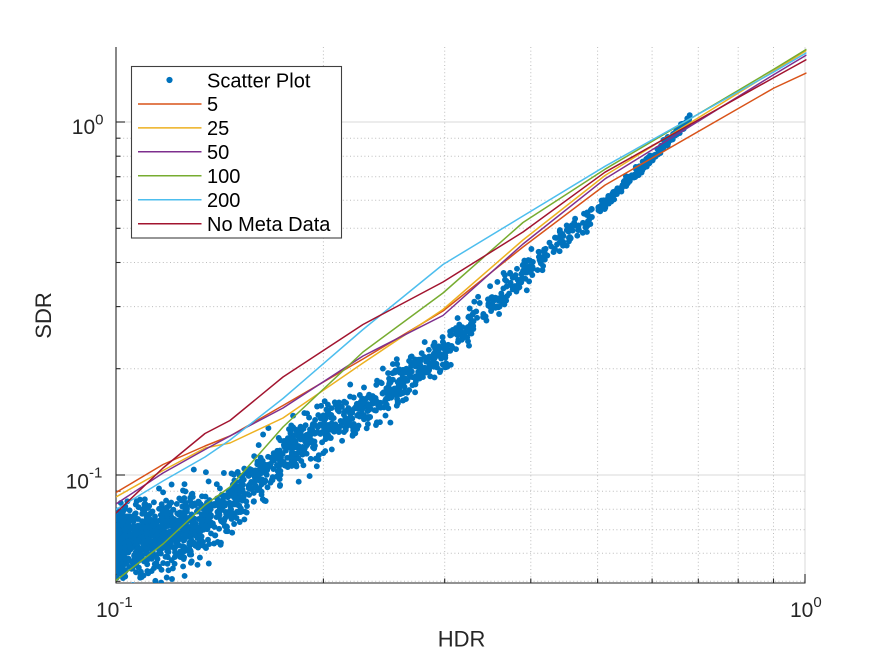 Image resolution: width=891 pixels, height=656 pixels. I want to click on svg-text: SDR, so click(43, 315).